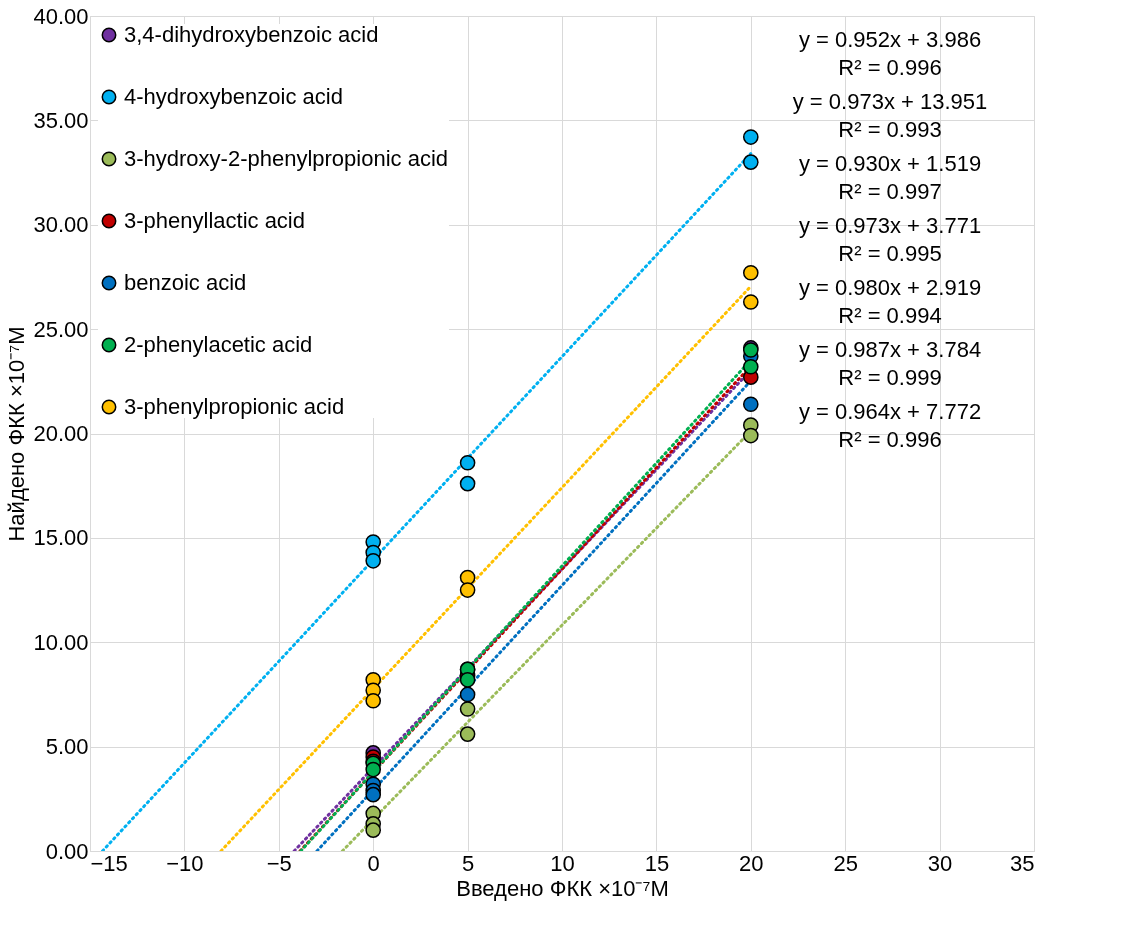 The width and height of the screenshot is (1122, 946). Describe the element at coordinates (890, 411) in the screenshot. I see `annotation: y = 0.964x + 7.772` at that location.